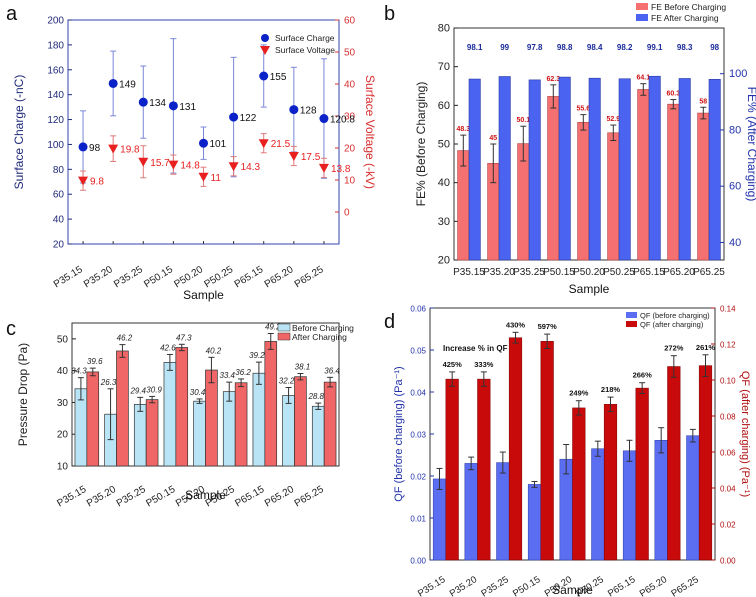  Describe the element at coordinates (265, 38) in the screenshot. I see `legend-charge-marker` at that location.